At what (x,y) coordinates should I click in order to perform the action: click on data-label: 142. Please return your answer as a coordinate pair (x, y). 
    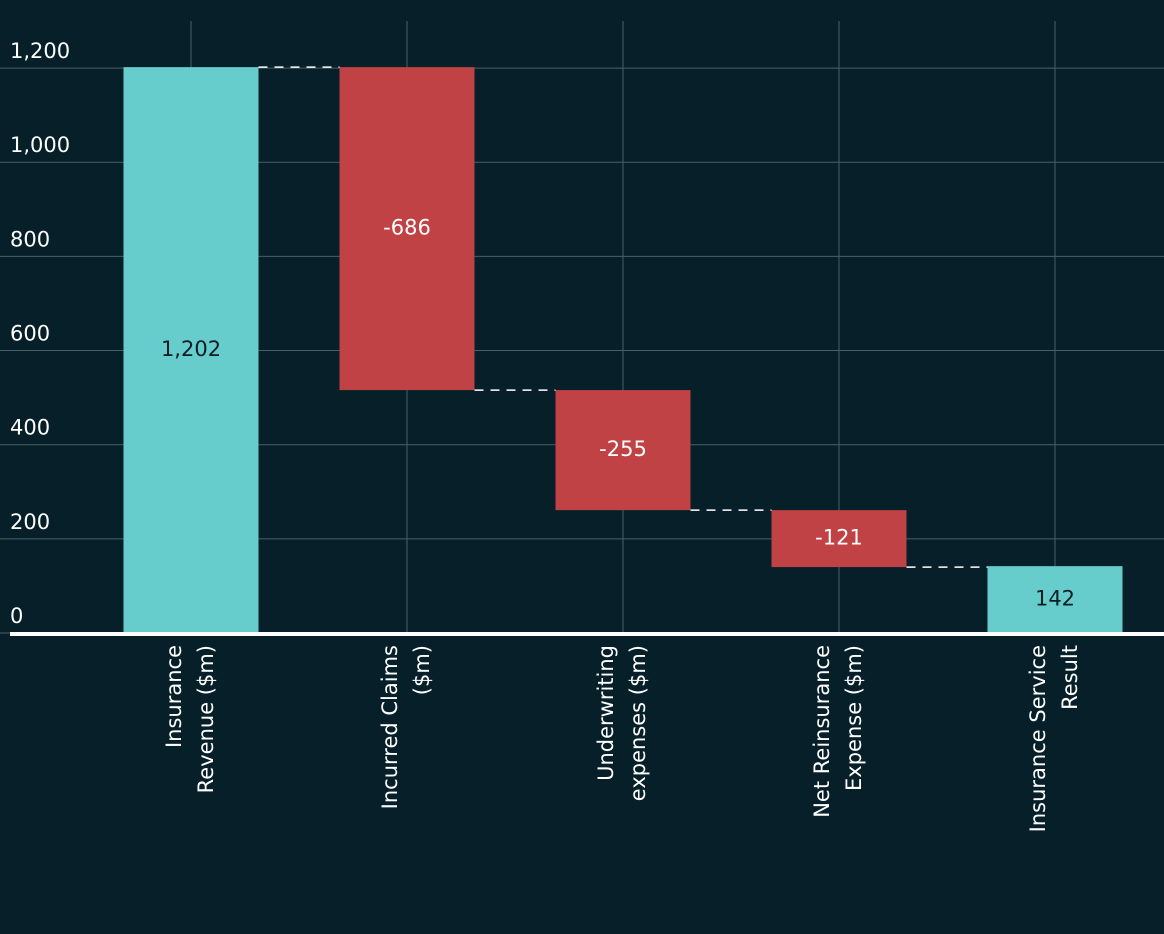
    Looking at the image, I should click on (1055, 599).